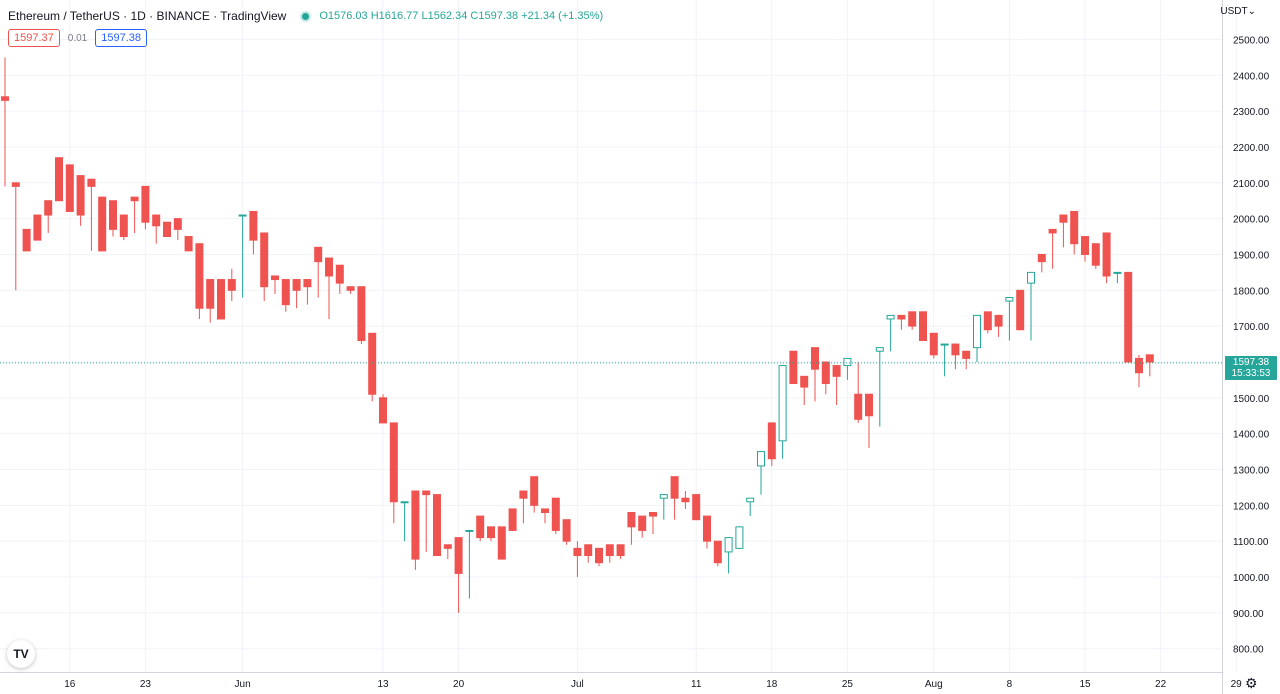 Image resolution: width=1280 pixels, height=694 pixels. Describe the element at coordinates (934, 684) in the screenshot. I see `x-tick-label: Aug` at that location.